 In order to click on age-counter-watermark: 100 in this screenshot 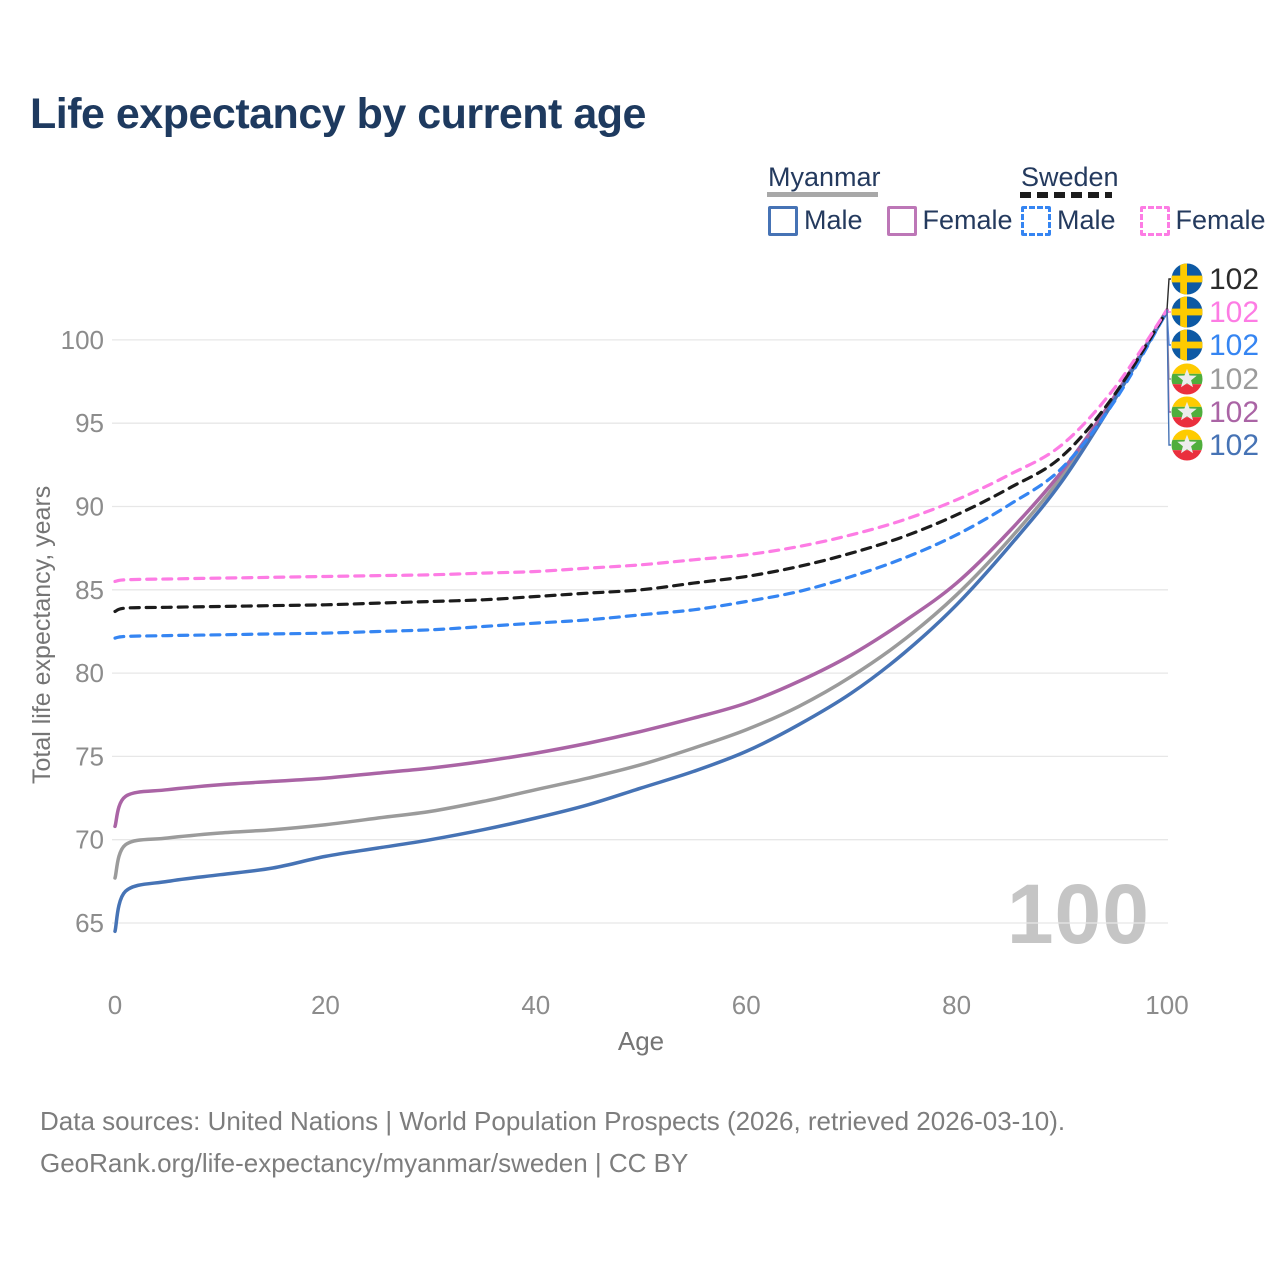, I will do `click(1078, 914)`.